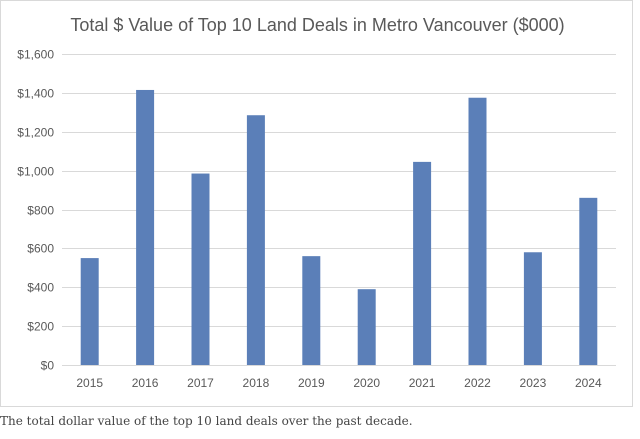  What do you see at coordinates (40, 249) in the screenshot?
I see `y-tick-label: $600` at bounding box center [40, 249].